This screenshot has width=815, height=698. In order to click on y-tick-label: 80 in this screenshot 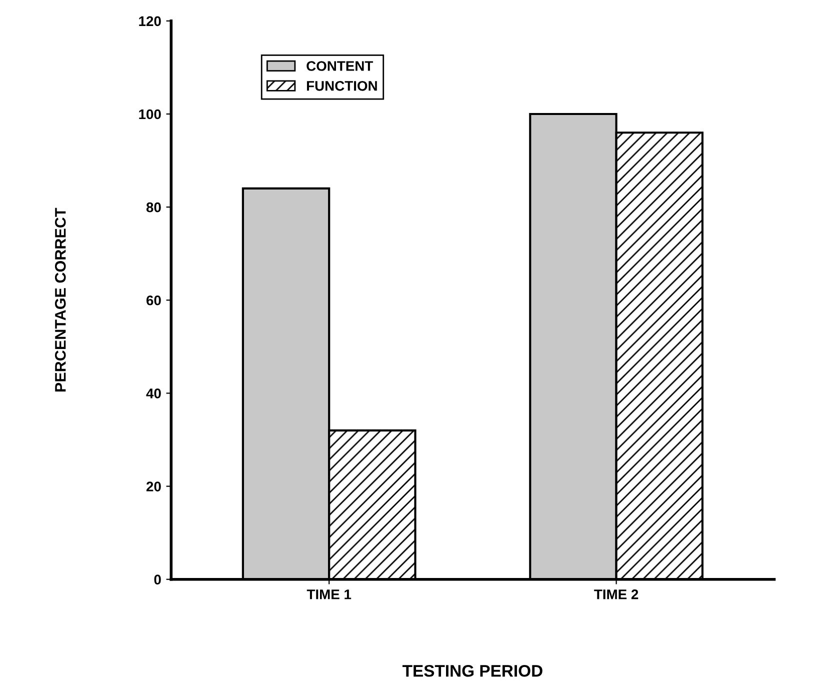, I will do `click(153, 207)`.